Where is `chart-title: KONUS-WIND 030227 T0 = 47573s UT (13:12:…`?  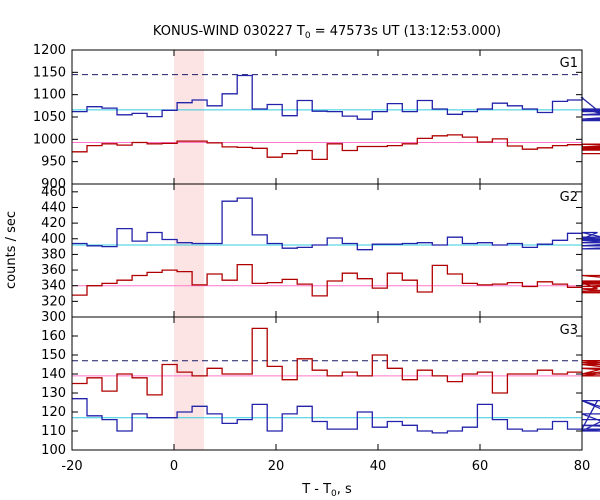 chart-title: KONUS-WIND 030227 T0 = 47573s UT (13:12:… is located at coordinates (327, 32).